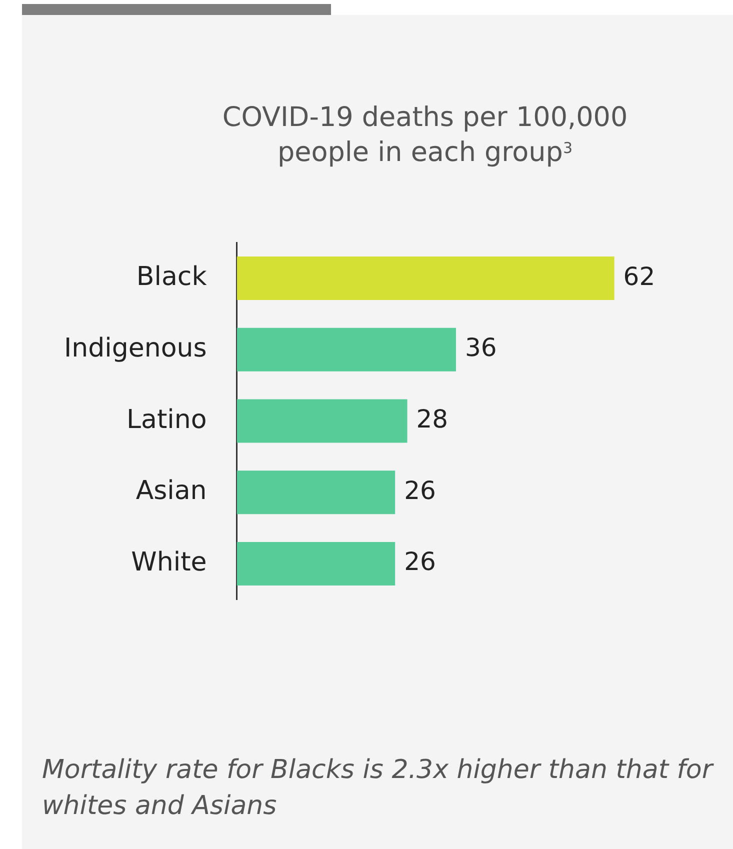  What do you see at coordinates (378, 788) in the screenshot?
I see `text: Mortality rate for Blacks is 2.3x higher than that for whites and Asians` at bounding box center [378, 788].